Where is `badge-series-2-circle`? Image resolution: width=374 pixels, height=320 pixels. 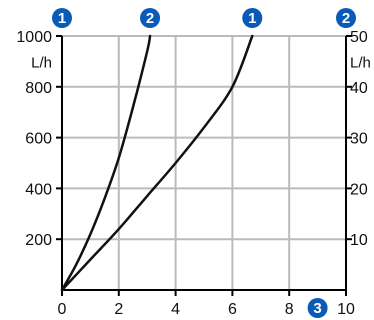 badge-series-2-circle is located at coordinates (150, 18).